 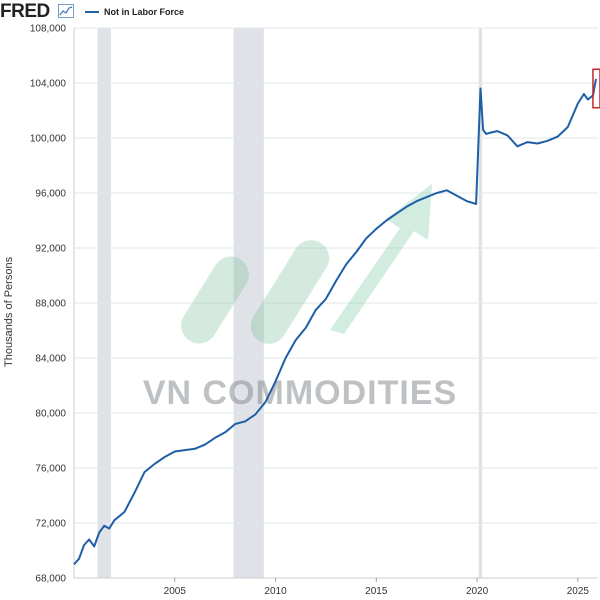 What do you see at coordinates (48, 84) in the screenshot?
I see `y-tick-label: 104,000` at bounding box center [48, 84].